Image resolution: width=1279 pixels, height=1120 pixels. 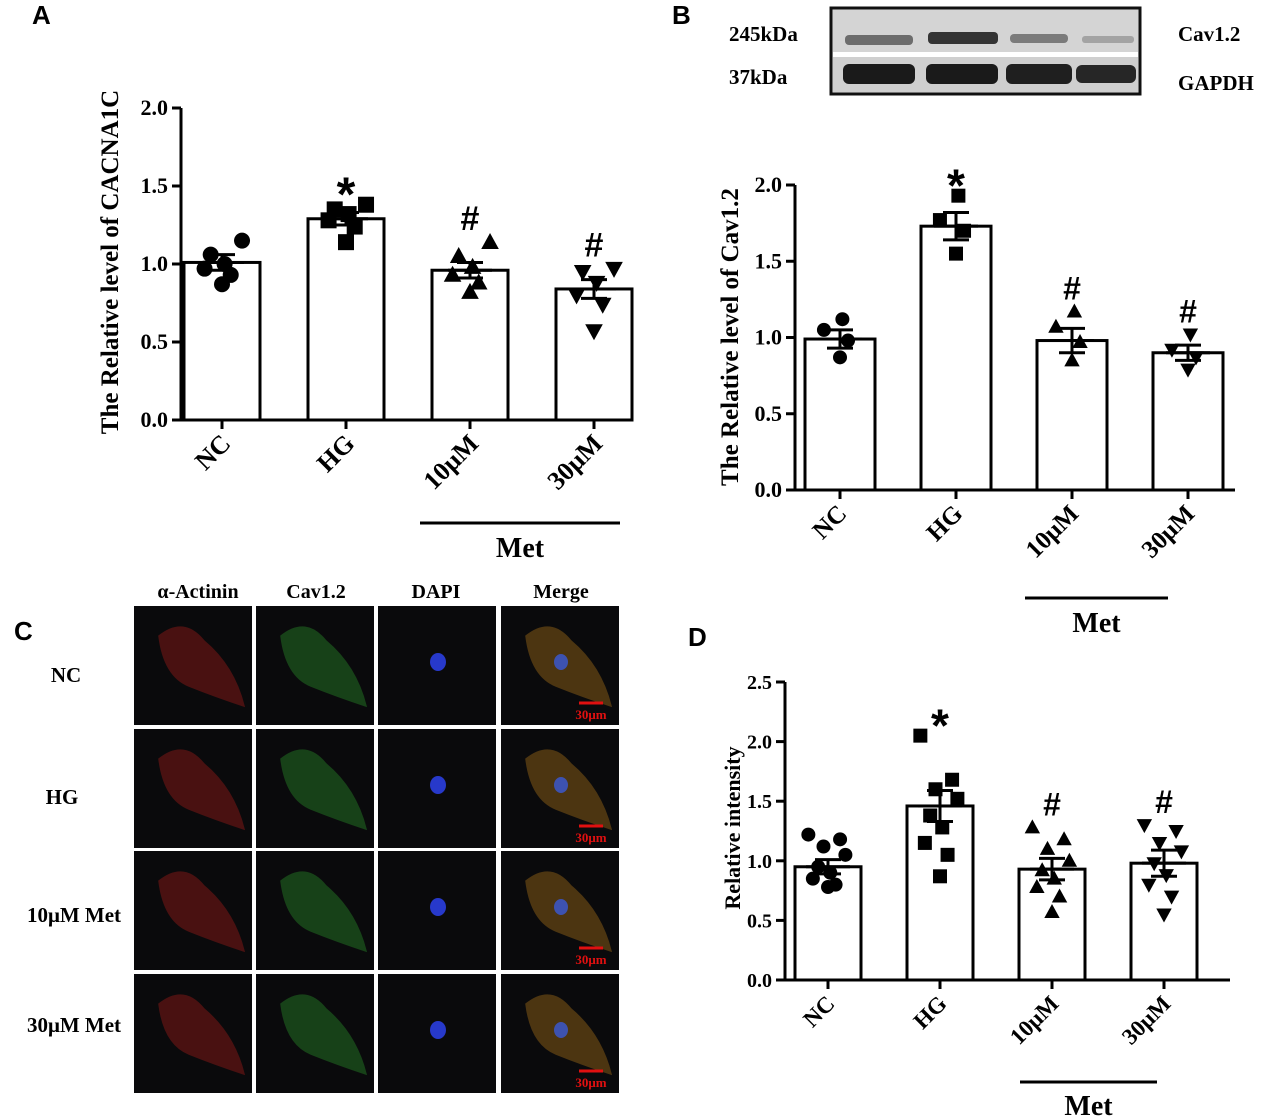 What do you see at coordinates (1039, 38) in the screenshot?
I see `cav12-band-10um` at bounding box center [1039, 38].